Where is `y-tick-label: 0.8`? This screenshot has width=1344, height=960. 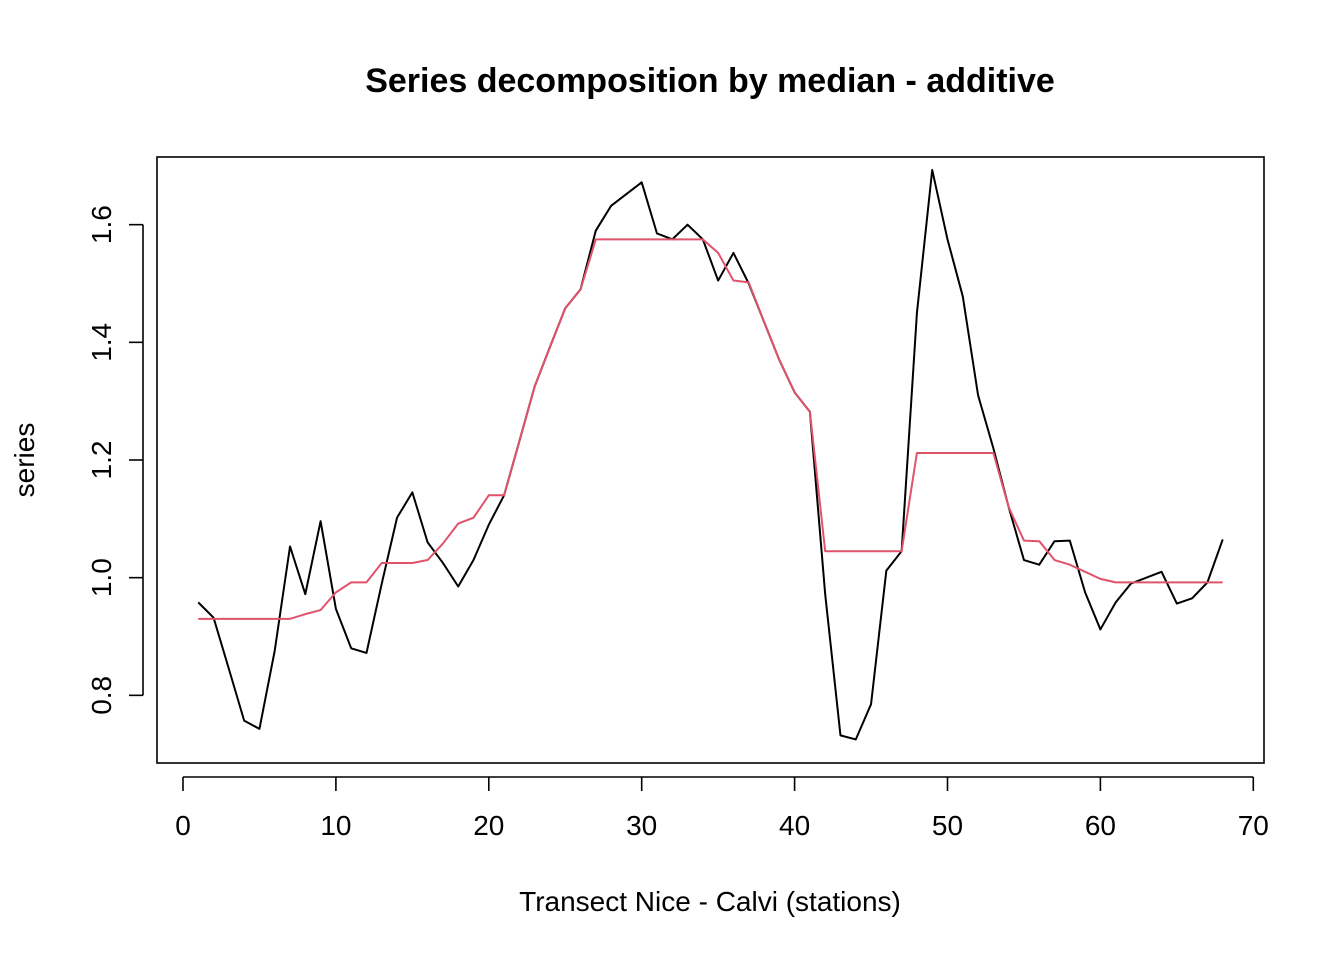 y-tick-label: 0.8 is located at coordinates (101, 695).